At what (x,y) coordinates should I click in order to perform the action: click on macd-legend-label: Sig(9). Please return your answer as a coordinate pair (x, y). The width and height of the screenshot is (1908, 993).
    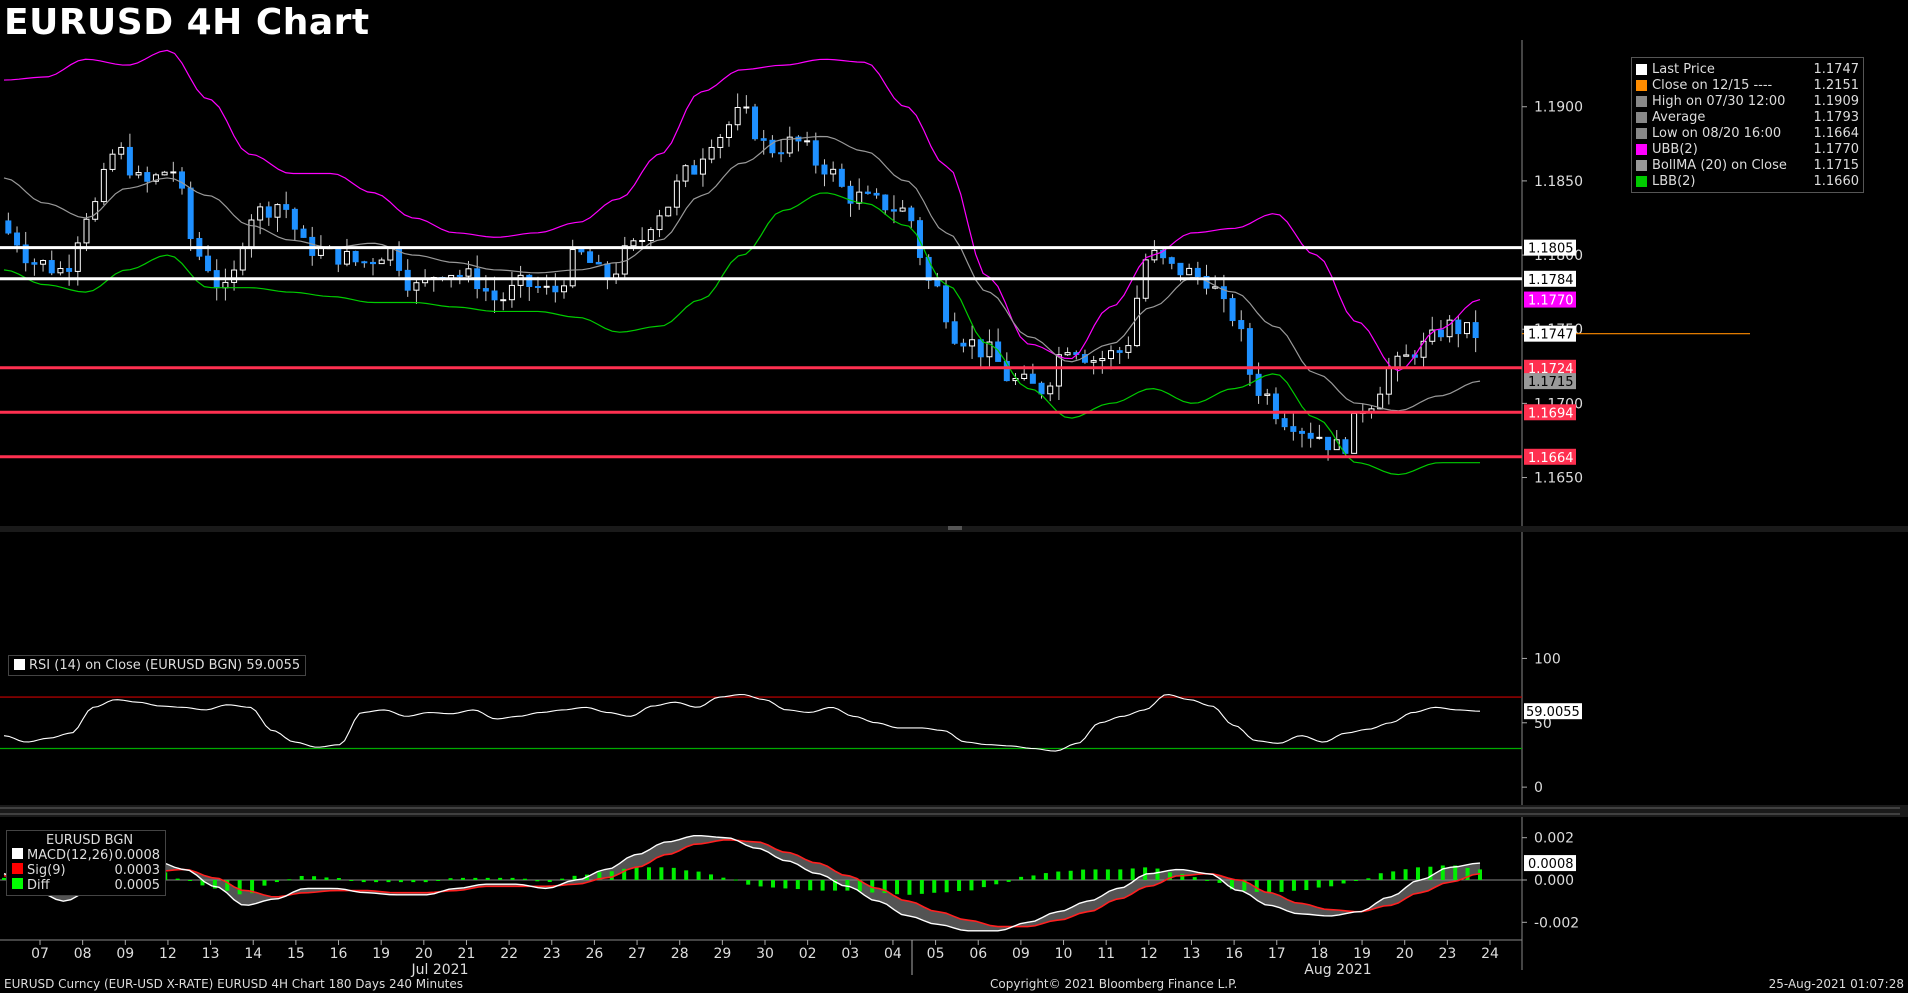
    Looking at the image, I should click on (46, 870).